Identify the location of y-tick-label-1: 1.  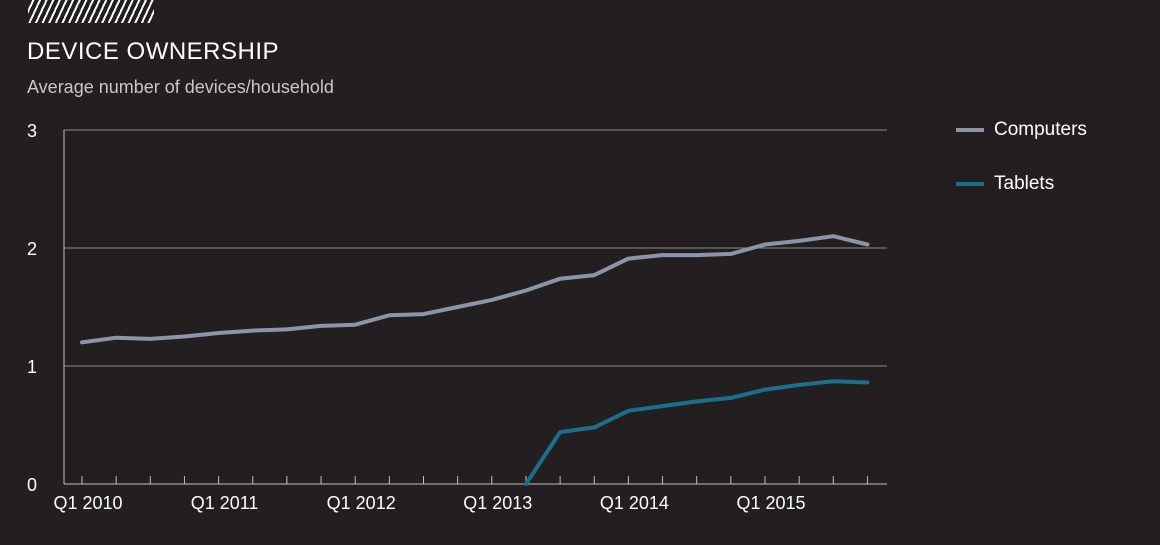
(32, 367).